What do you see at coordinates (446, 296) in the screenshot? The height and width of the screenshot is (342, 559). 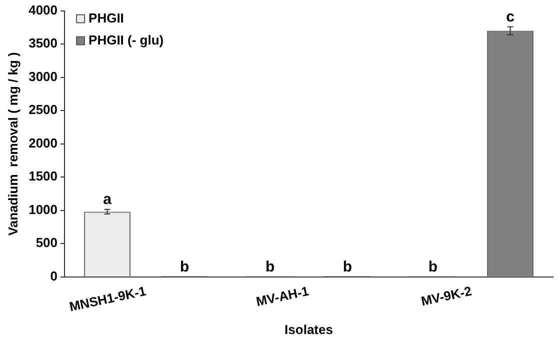 I see `x-tick-label: MV-9K-2` at bounding box center [446, 296].